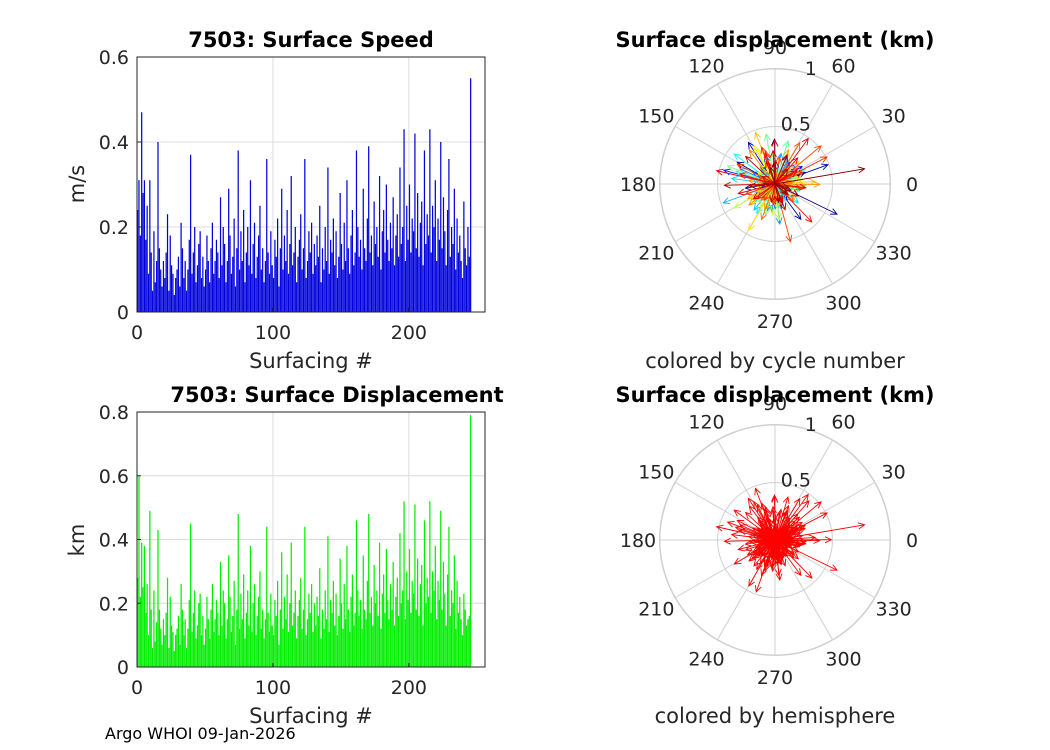 The image size is (1050, 750). What do you see at coordinates (137, 333) in the screenshot?
I see `x-tick-label: 0` at bounding box center [137, 333].